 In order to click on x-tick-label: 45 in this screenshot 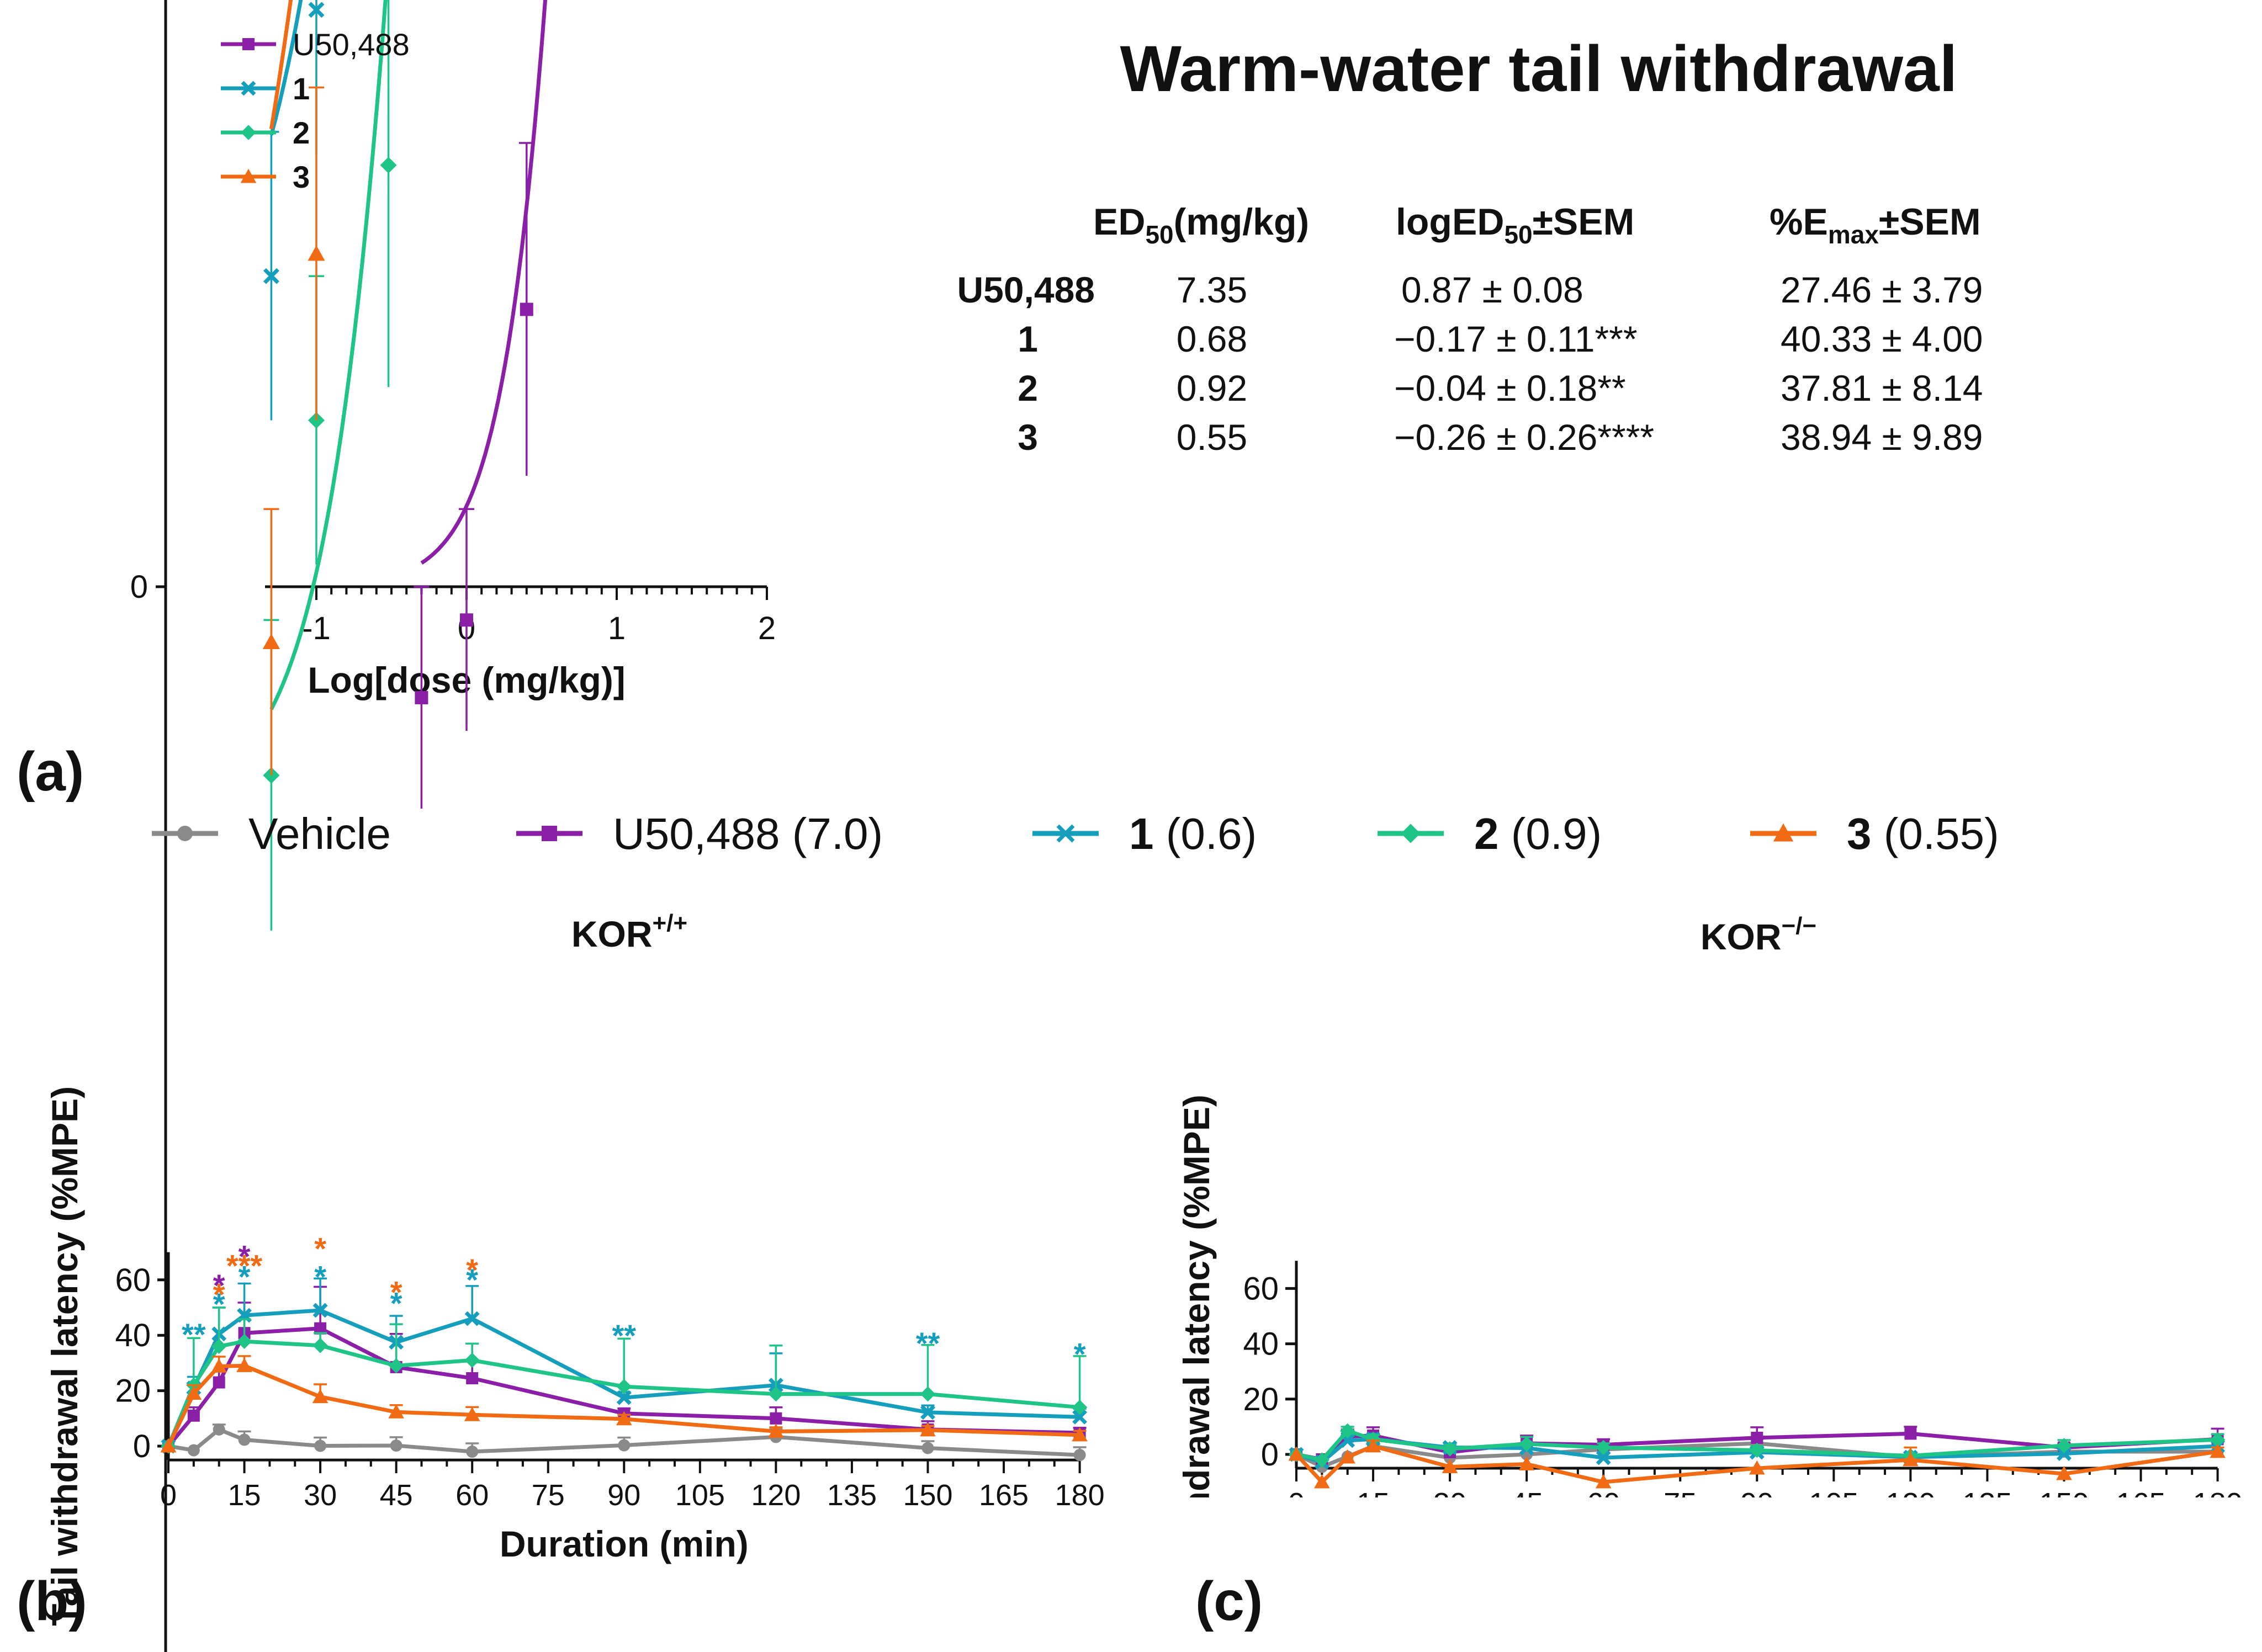, I will do `click(1526, 1503)`.